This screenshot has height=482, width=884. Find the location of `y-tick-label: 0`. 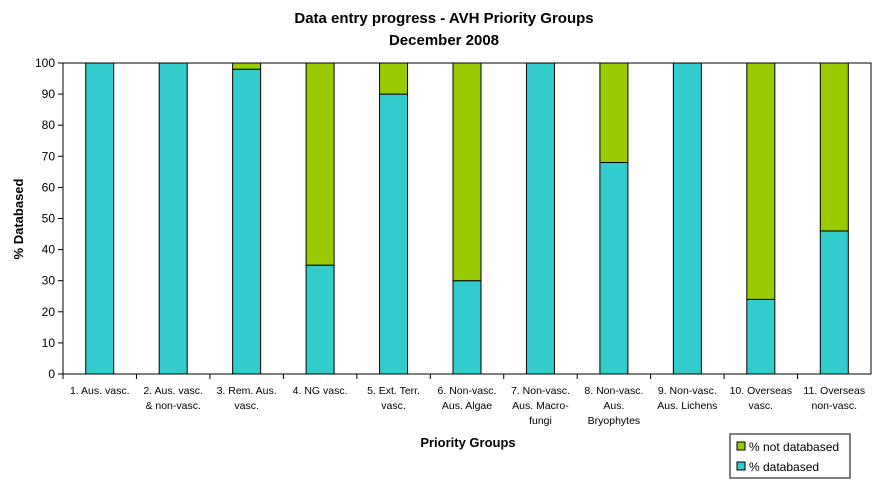

y-tick-label: 0 is located at coordinates (51, 374).